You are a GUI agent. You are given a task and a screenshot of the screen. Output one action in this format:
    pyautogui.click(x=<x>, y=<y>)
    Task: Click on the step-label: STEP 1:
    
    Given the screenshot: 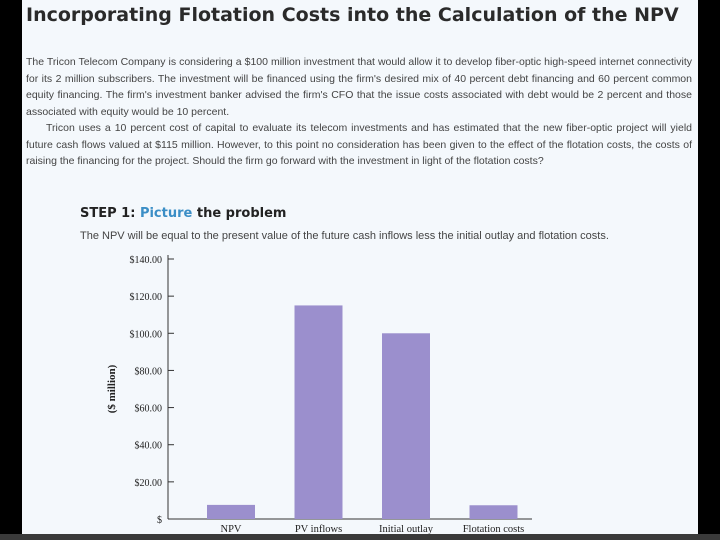 What is the action you would take?
    pyautogui.click(x=108, y=213)
    